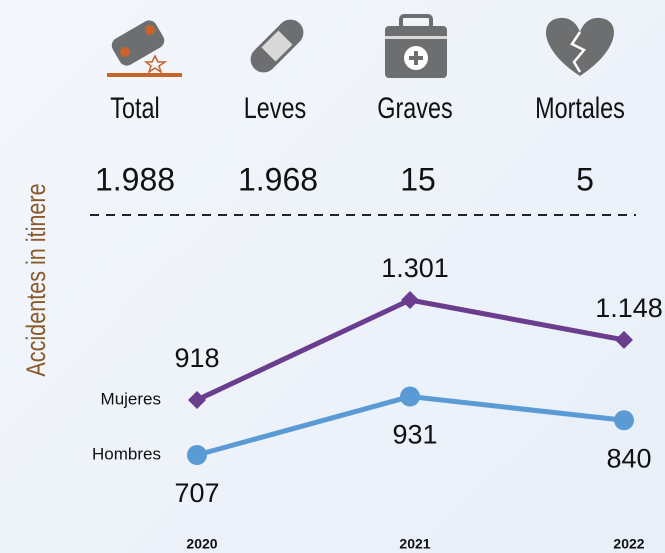  I want to click on series-line, so click(410, 350).